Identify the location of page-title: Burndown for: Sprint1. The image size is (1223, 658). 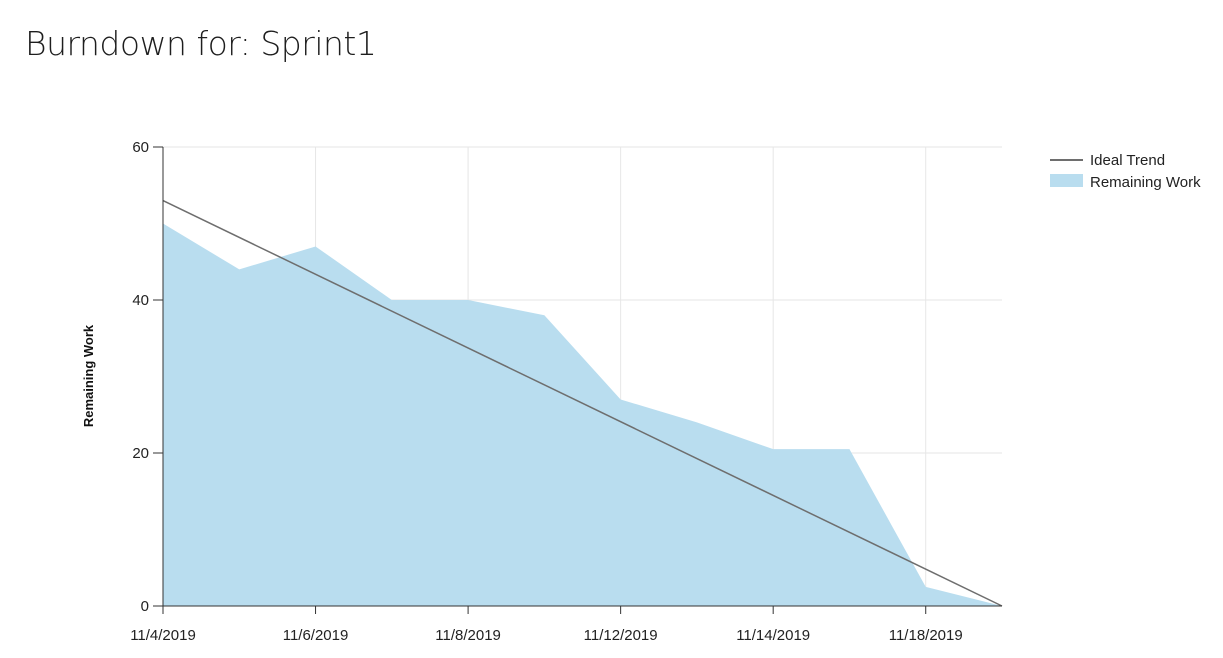
(201, 43).